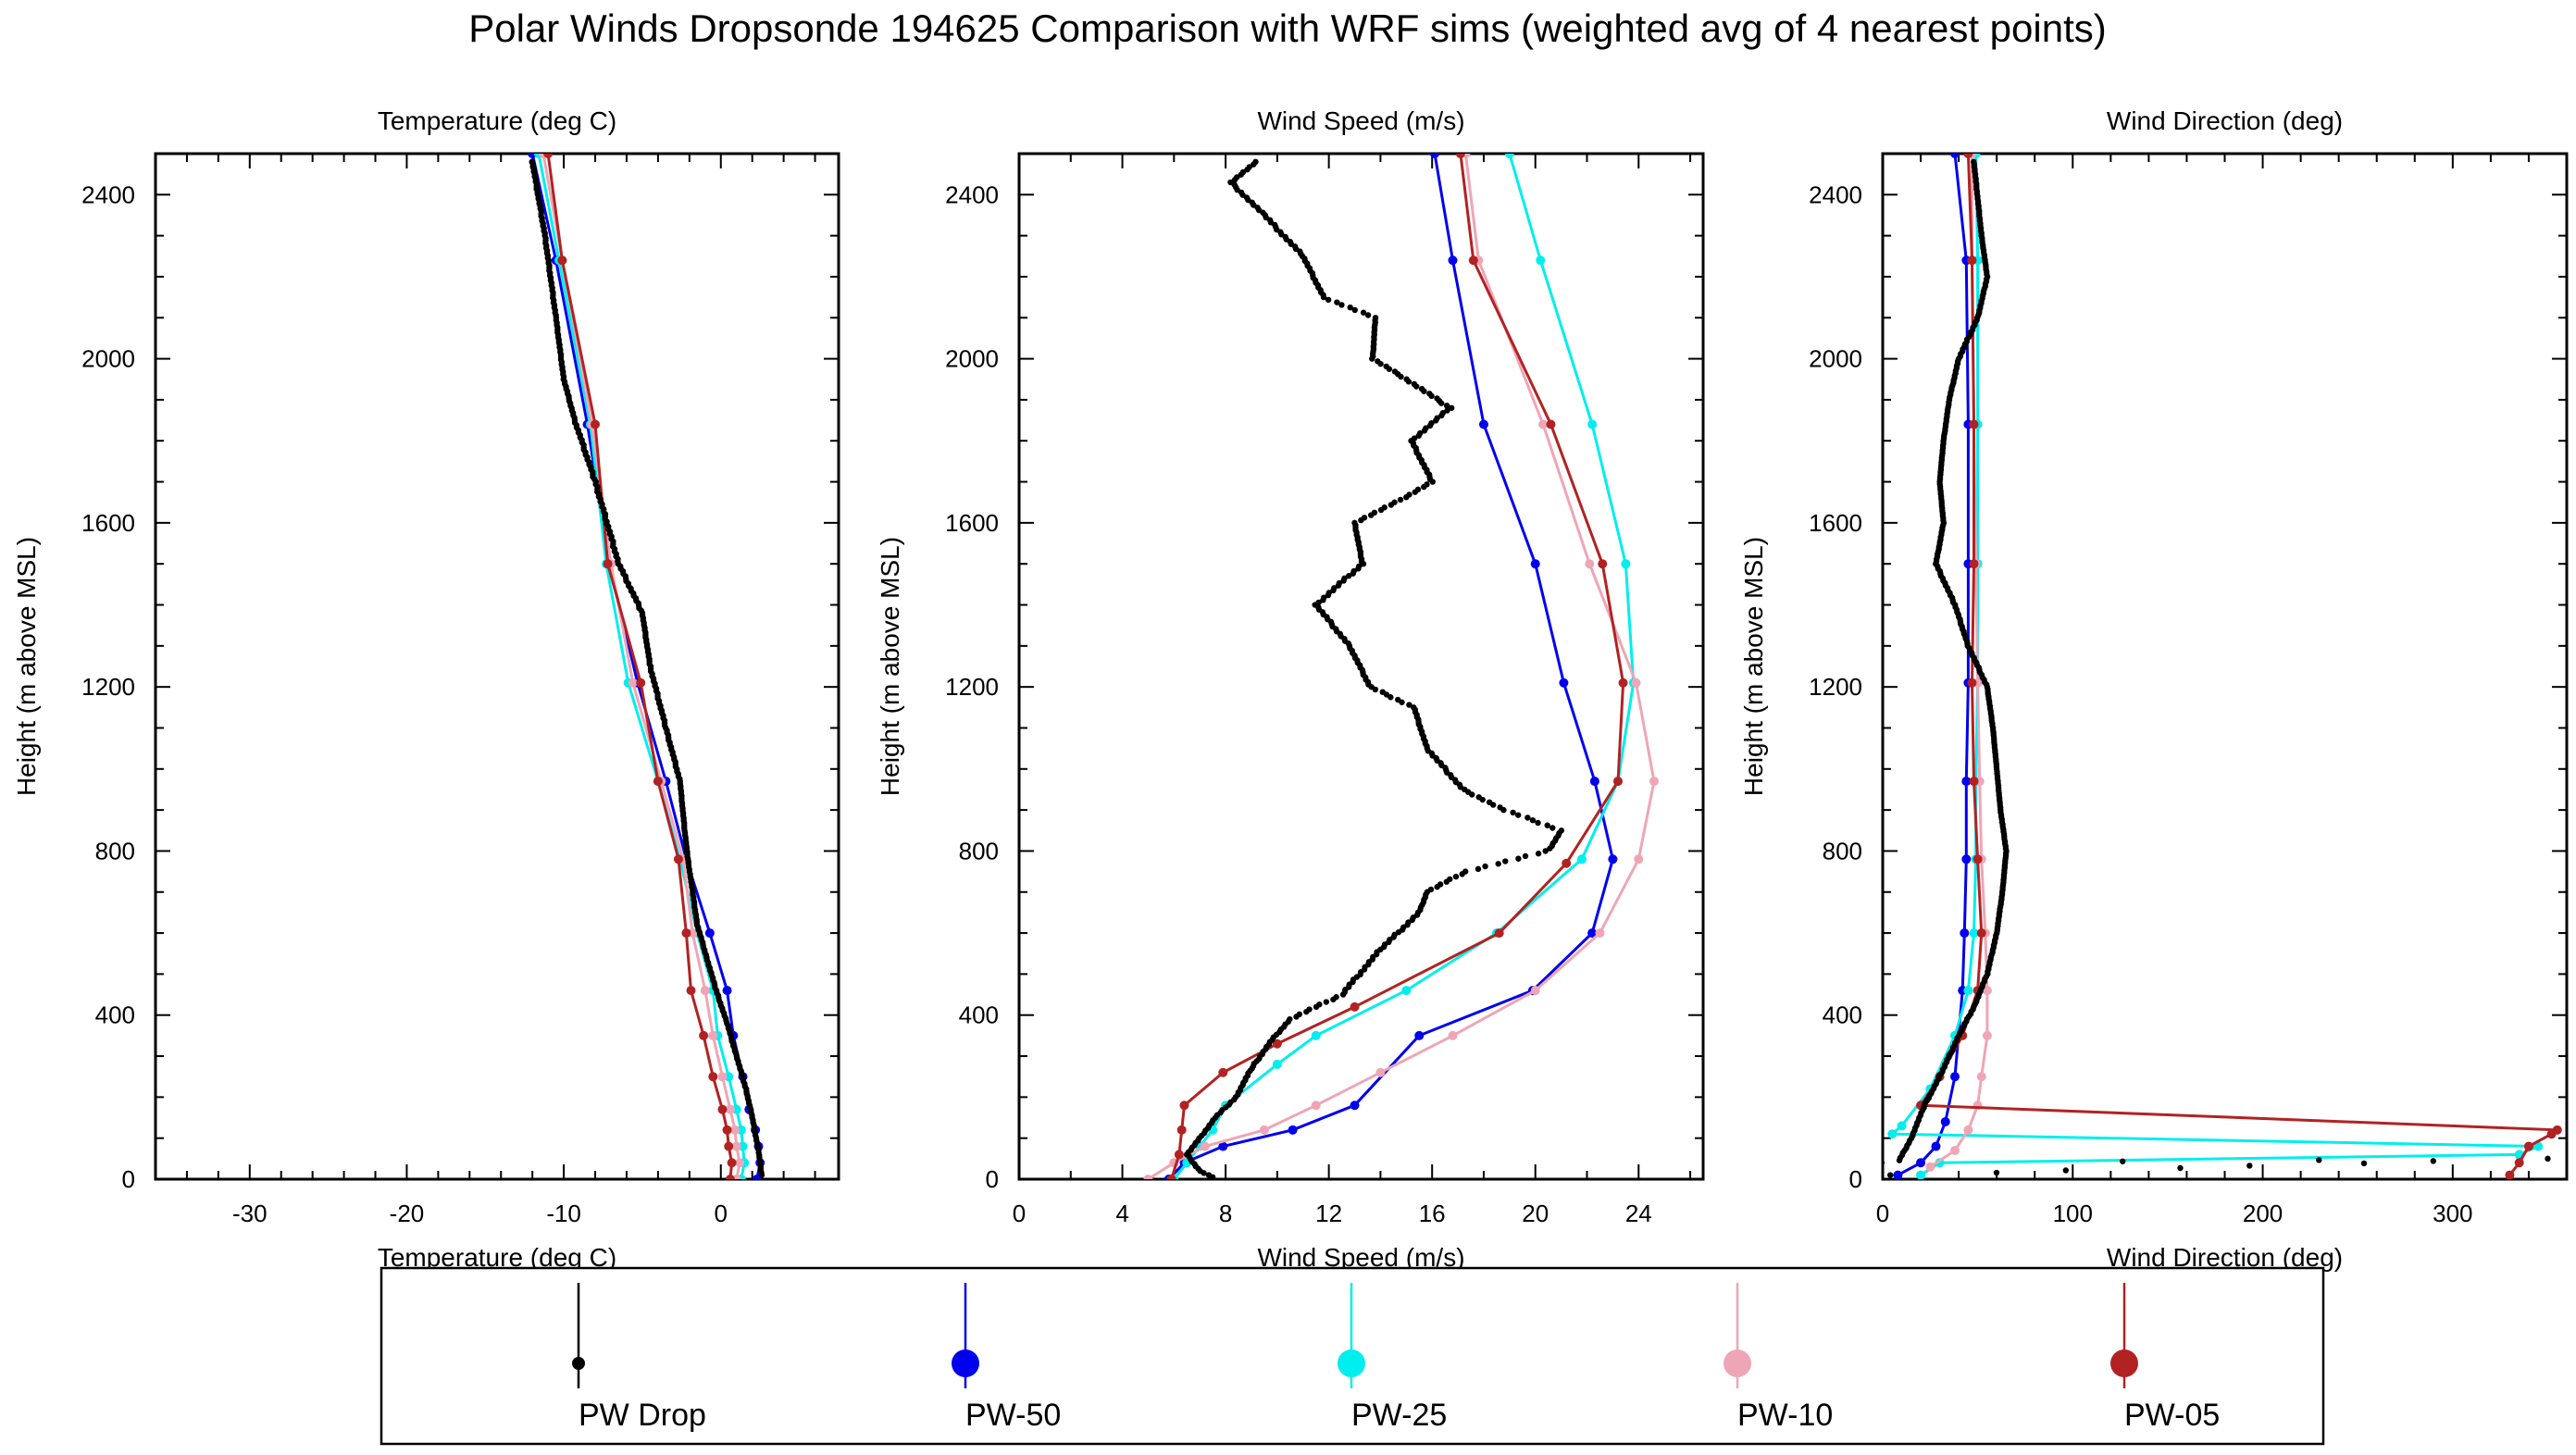 The image size is (2576, 1455). Describe the element at coordinates (979, 1015) in the screenshot. I see `y-tick-label: 400` at that location.